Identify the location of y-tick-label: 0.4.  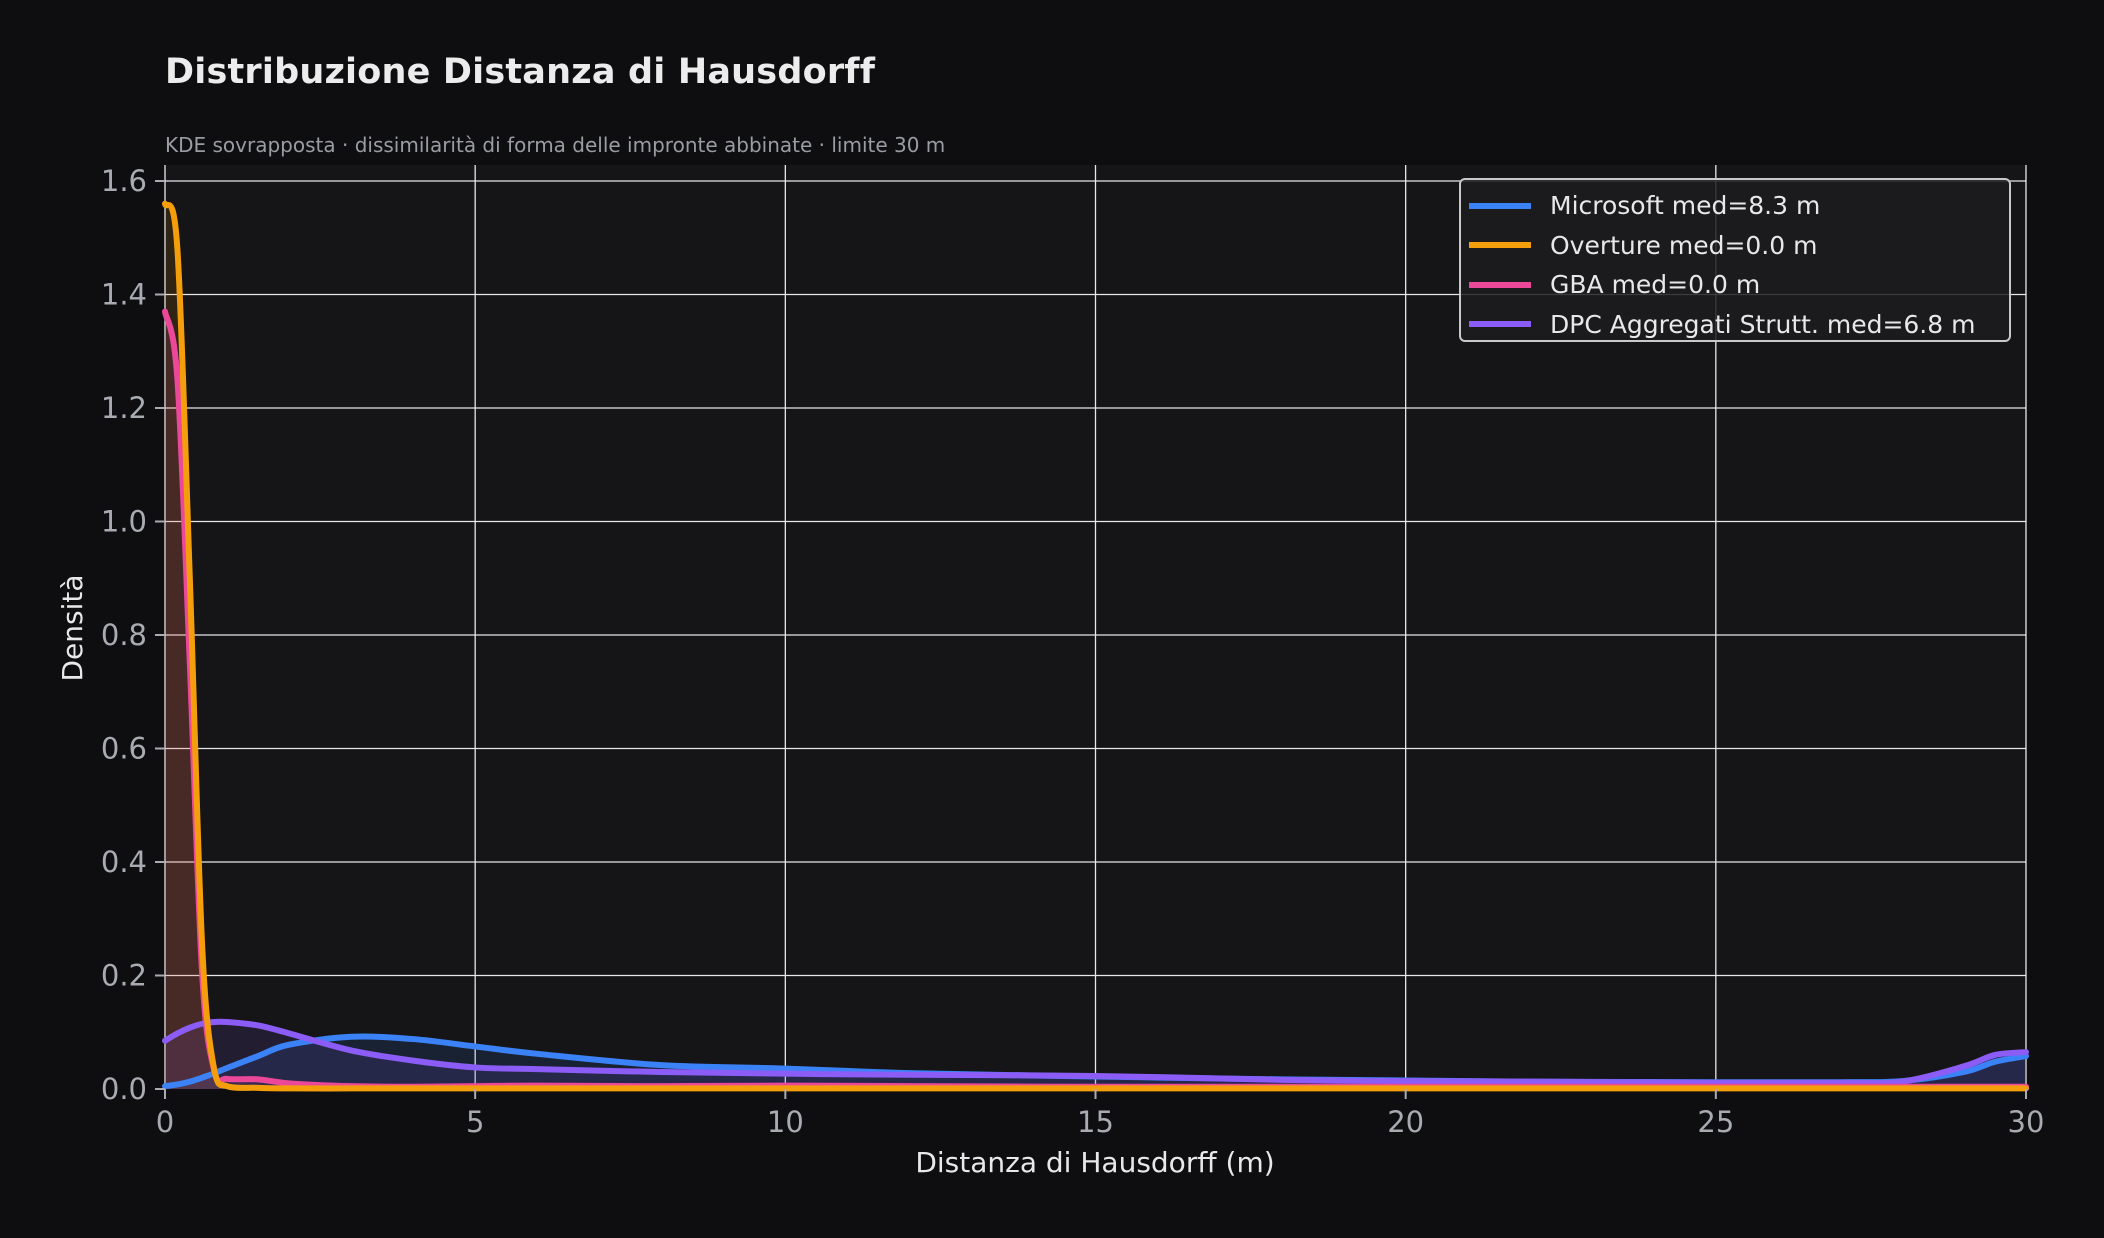
(124, 862).